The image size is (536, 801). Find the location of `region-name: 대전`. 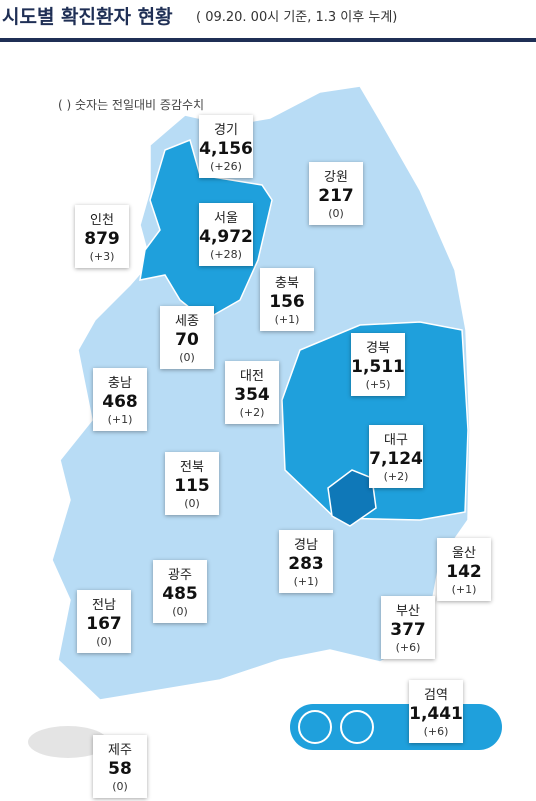

region-name: 대전 is located at coordinates (252, 376).